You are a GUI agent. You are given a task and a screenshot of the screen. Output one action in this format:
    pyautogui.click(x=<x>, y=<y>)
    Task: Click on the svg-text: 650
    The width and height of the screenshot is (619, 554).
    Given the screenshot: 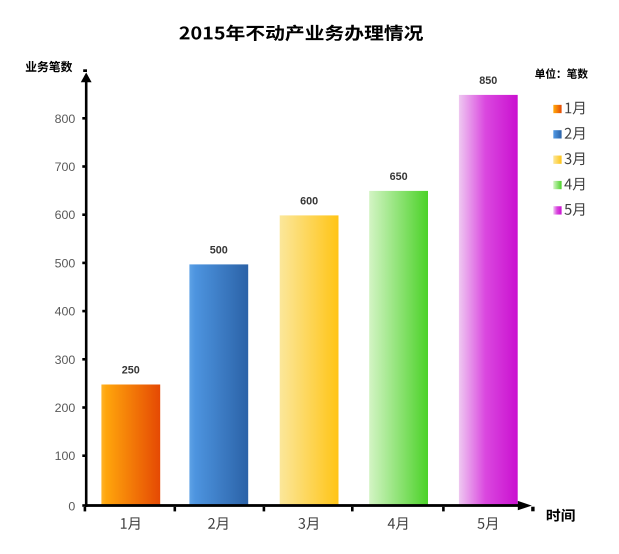 What is the action you would take?
    pyautogui.click(x=399, y=177)
    